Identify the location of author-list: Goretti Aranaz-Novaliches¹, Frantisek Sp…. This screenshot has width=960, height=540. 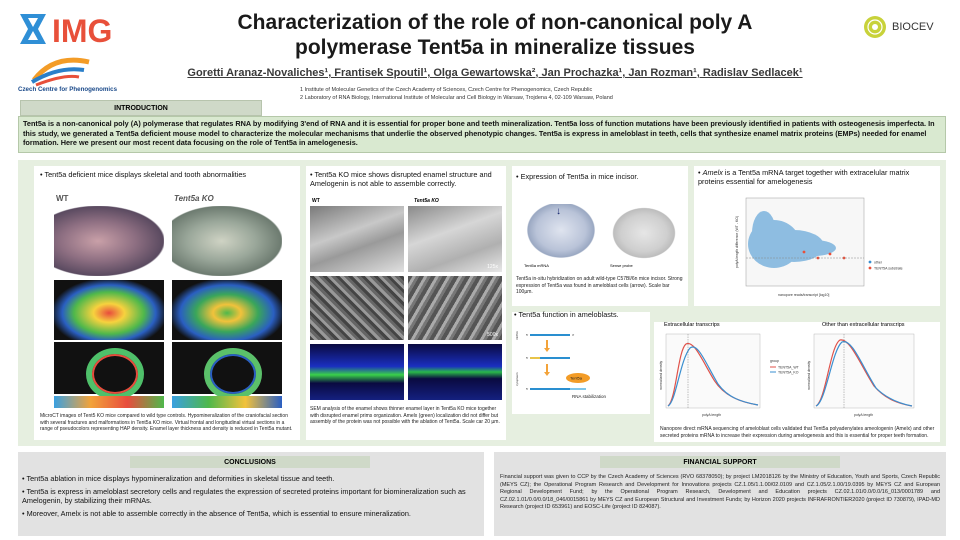
(495, 73).